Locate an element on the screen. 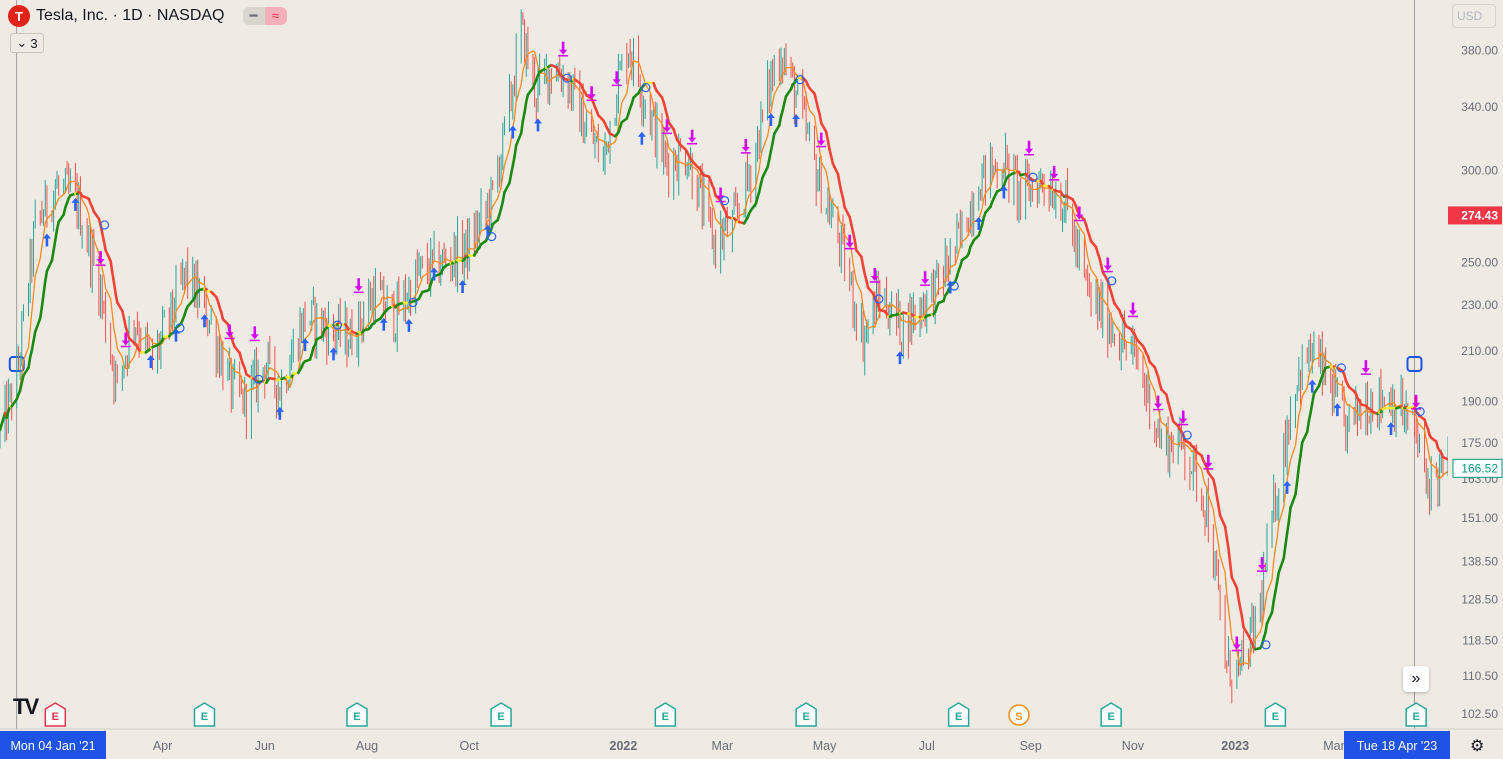 The height and width of the screenshot is (759, 1503). price-axis-background is located at coordinates (1475, 379).